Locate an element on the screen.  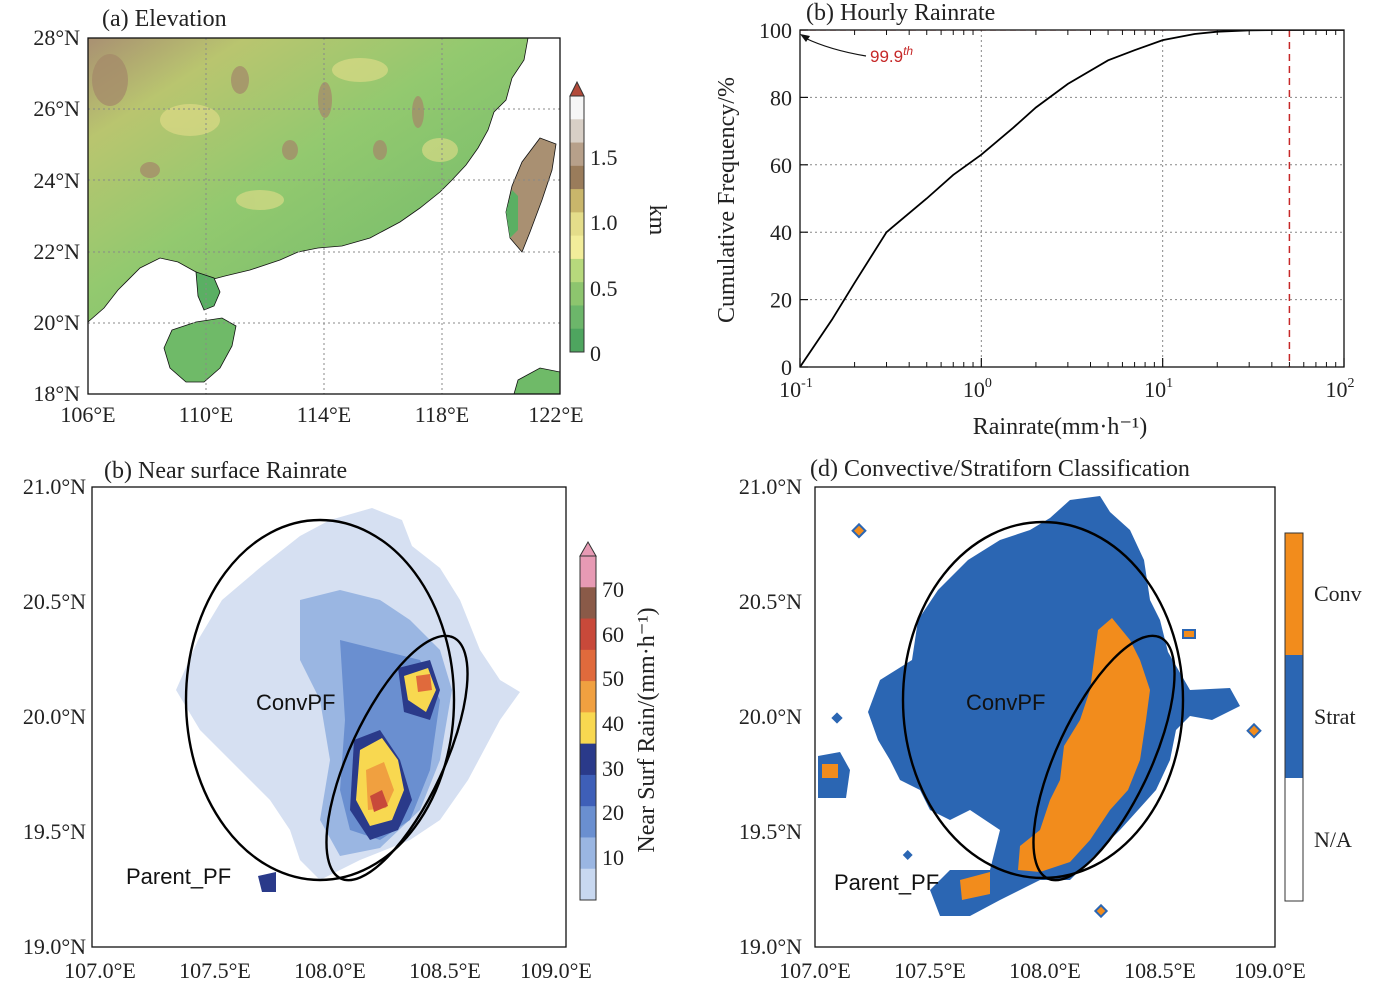
hainan-island is located at coordinates (200, 350).